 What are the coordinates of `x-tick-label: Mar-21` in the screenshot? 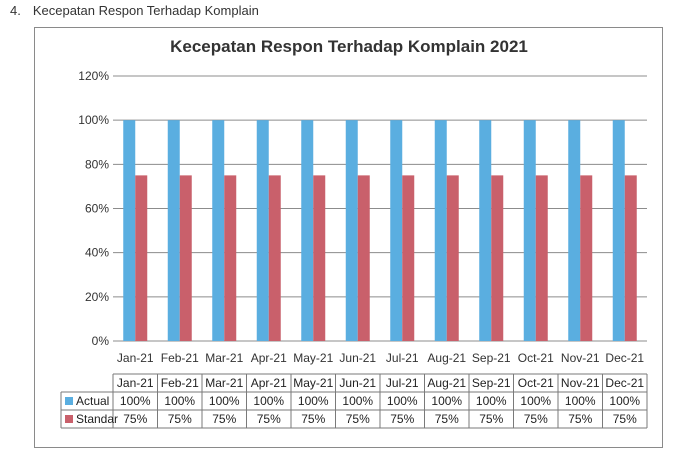 It's located at (224, 358).